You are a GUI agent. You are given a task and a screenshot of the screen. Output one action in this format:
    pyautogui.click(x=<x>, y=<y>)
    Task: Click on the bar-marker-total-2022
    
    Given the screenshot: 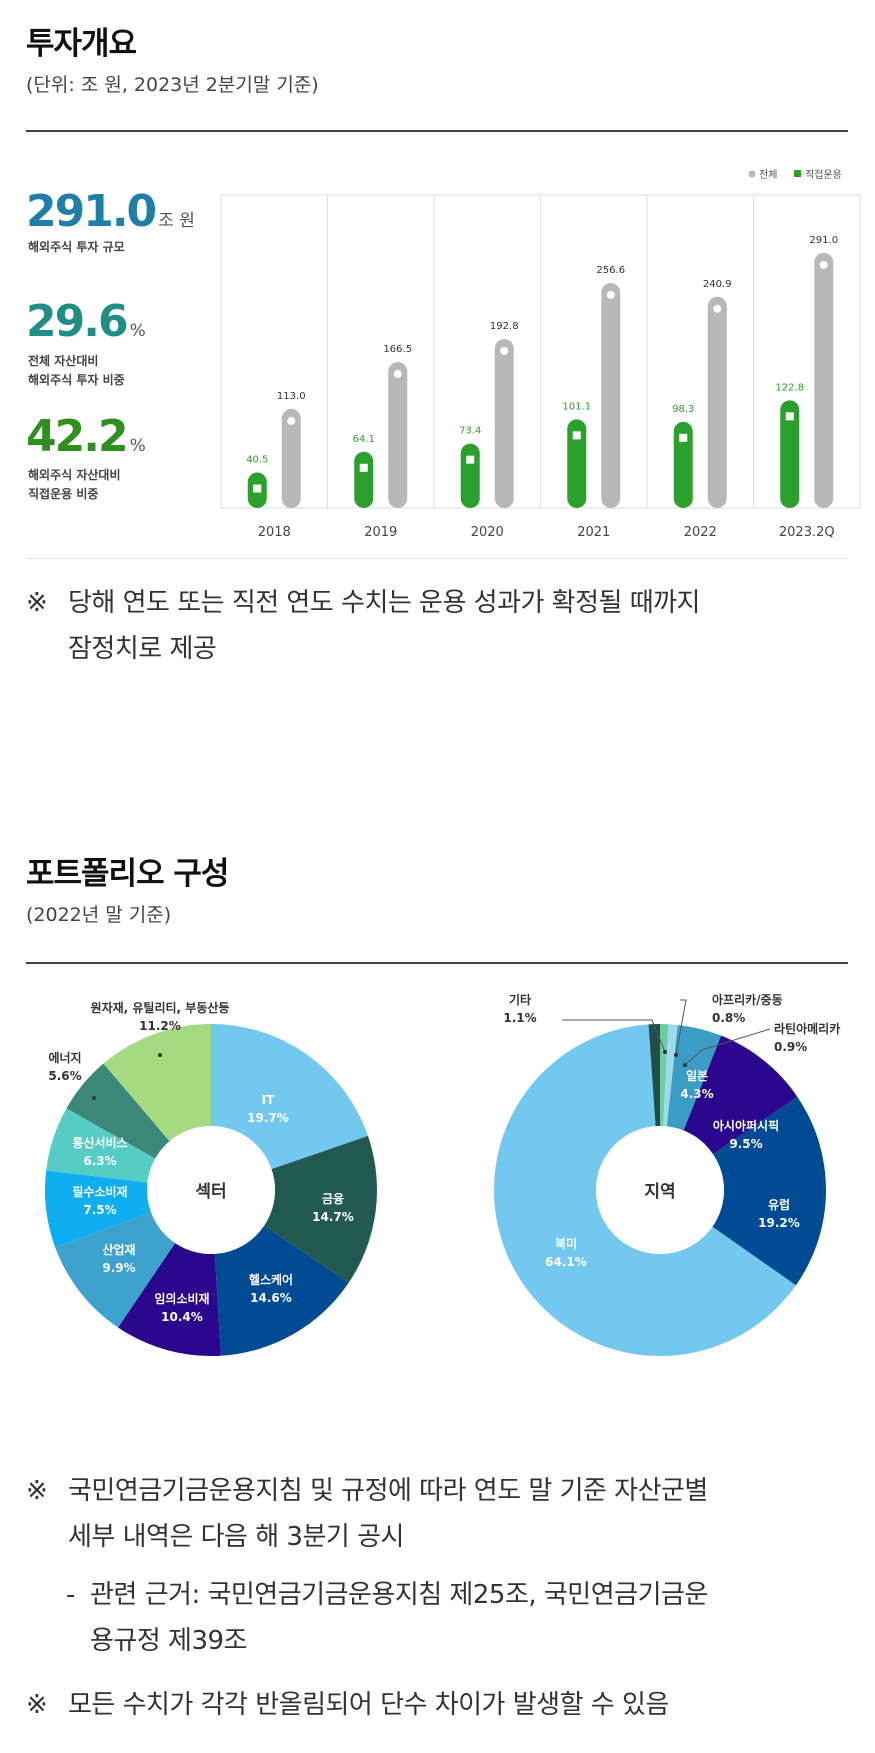 What is the action you would take?
    pyautogui.click(x=717, y=308)
    